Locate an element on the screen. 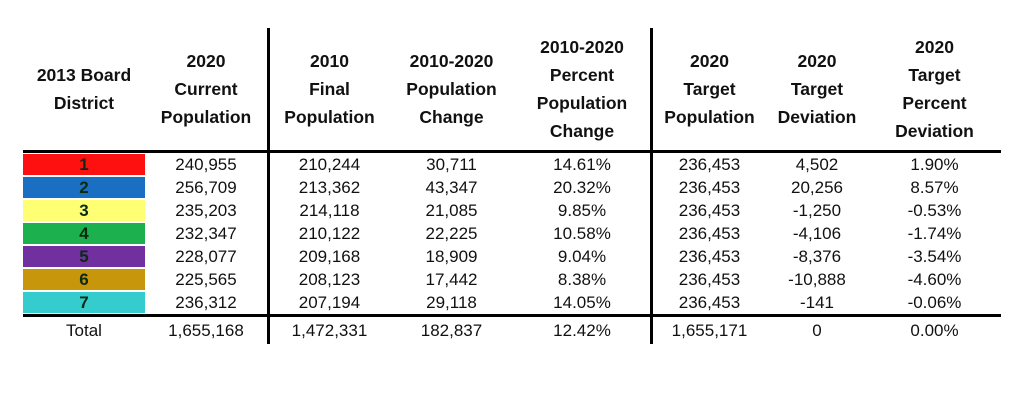  total-target-deviation: 0 is located at coordinates (817, 330).